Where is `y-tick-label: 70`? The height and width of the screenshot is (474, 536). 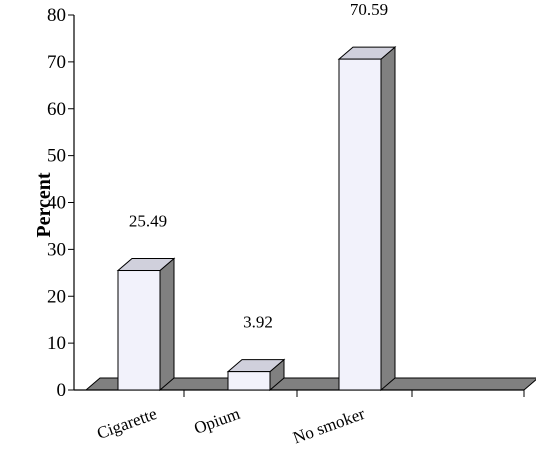 y-tick-label: 70 is located at coordinates (56, 62).